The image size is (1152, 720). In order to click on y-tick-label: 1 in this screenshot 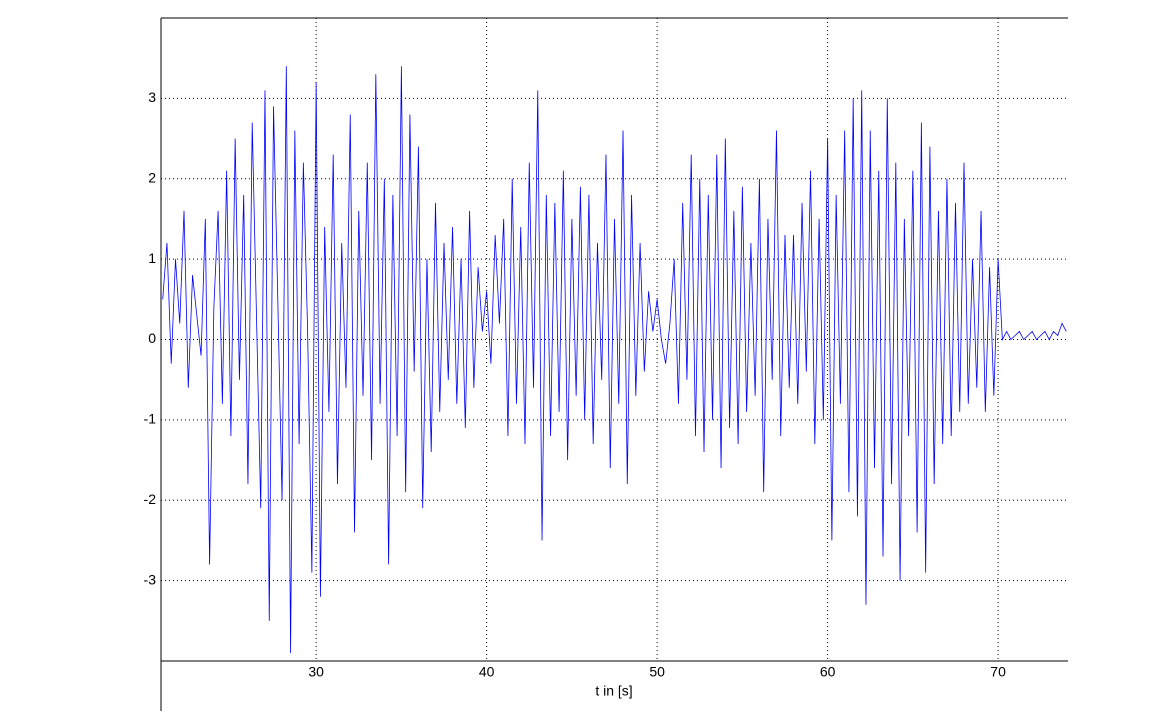, I will do `click(152, 258)`.